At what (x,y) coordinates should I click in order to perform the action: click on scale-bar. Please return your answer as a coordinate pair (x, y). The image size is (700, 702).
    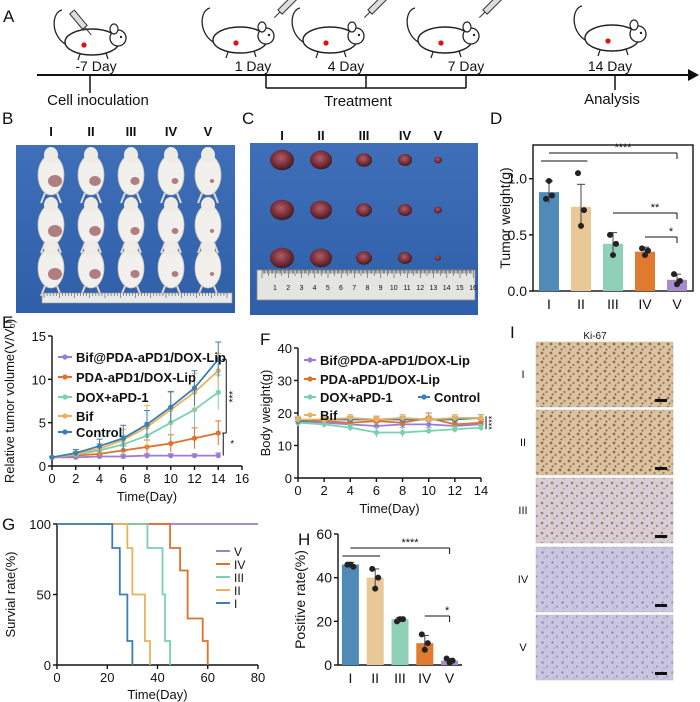
    Looking at the image, I should click on (661, 673).